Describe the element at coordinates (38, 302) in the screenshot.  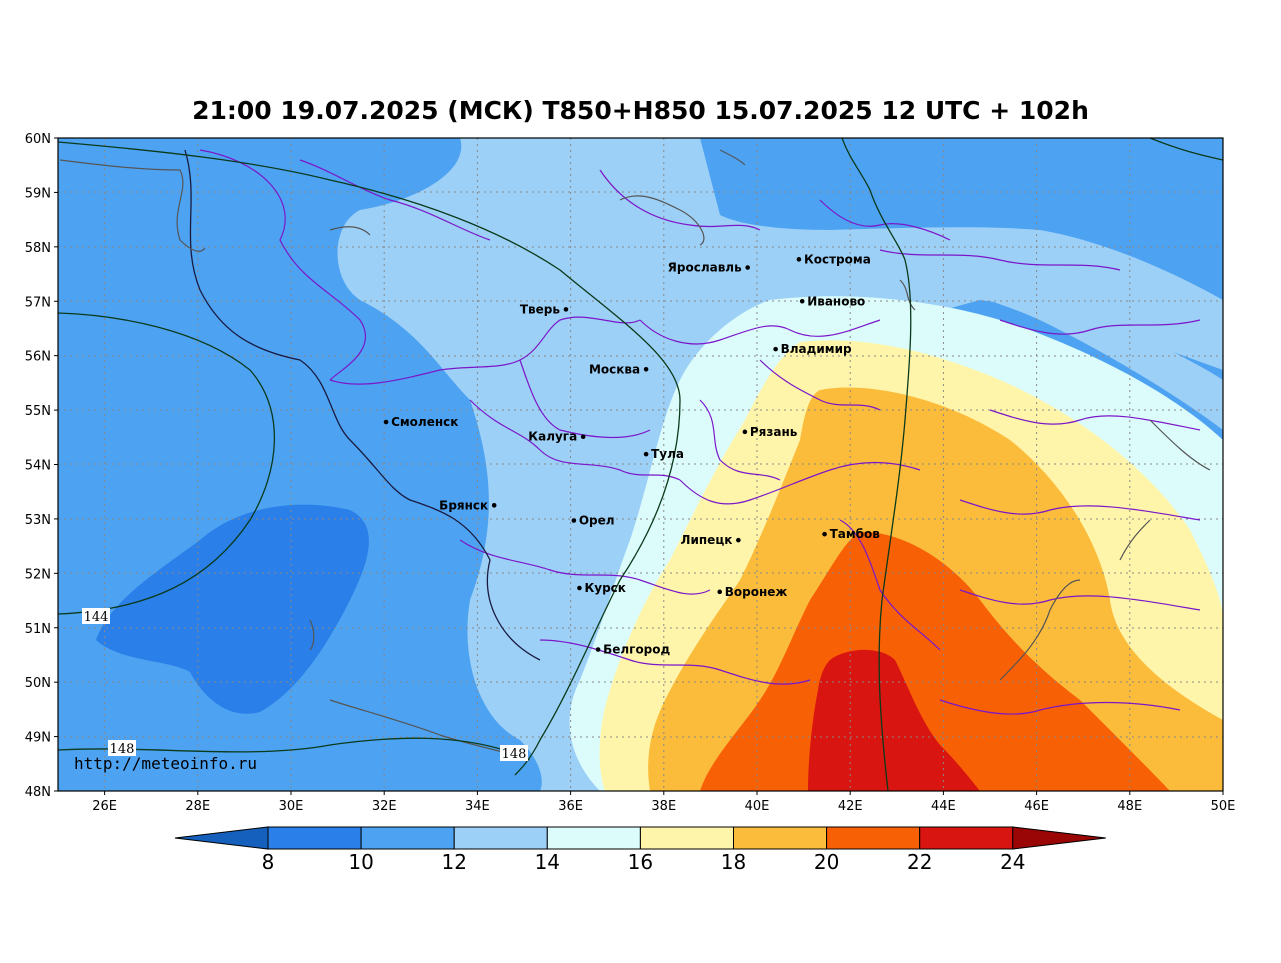
I see `lat-tick-label: 57N` at that location.